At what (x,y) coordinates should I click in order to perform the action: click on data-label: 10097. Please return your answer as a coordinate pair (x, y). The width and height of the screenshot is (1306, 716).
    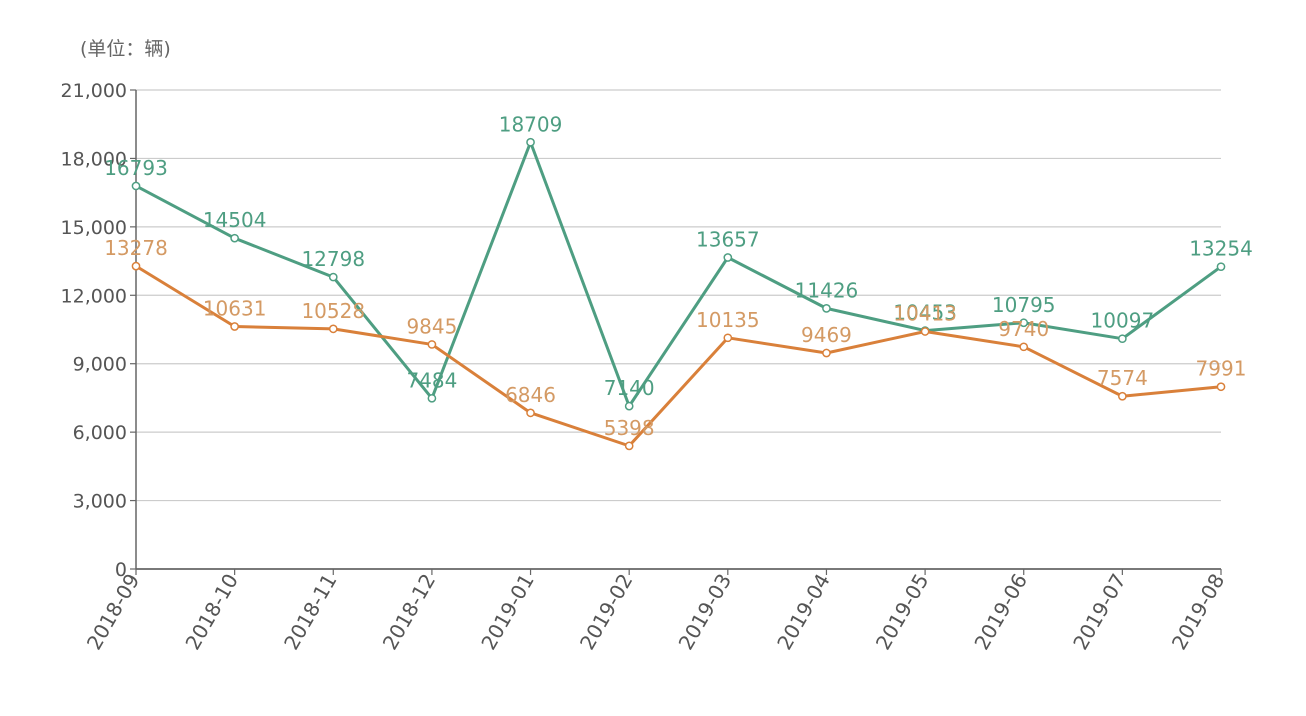
    Looking at the image, I should click on (1123, 321).